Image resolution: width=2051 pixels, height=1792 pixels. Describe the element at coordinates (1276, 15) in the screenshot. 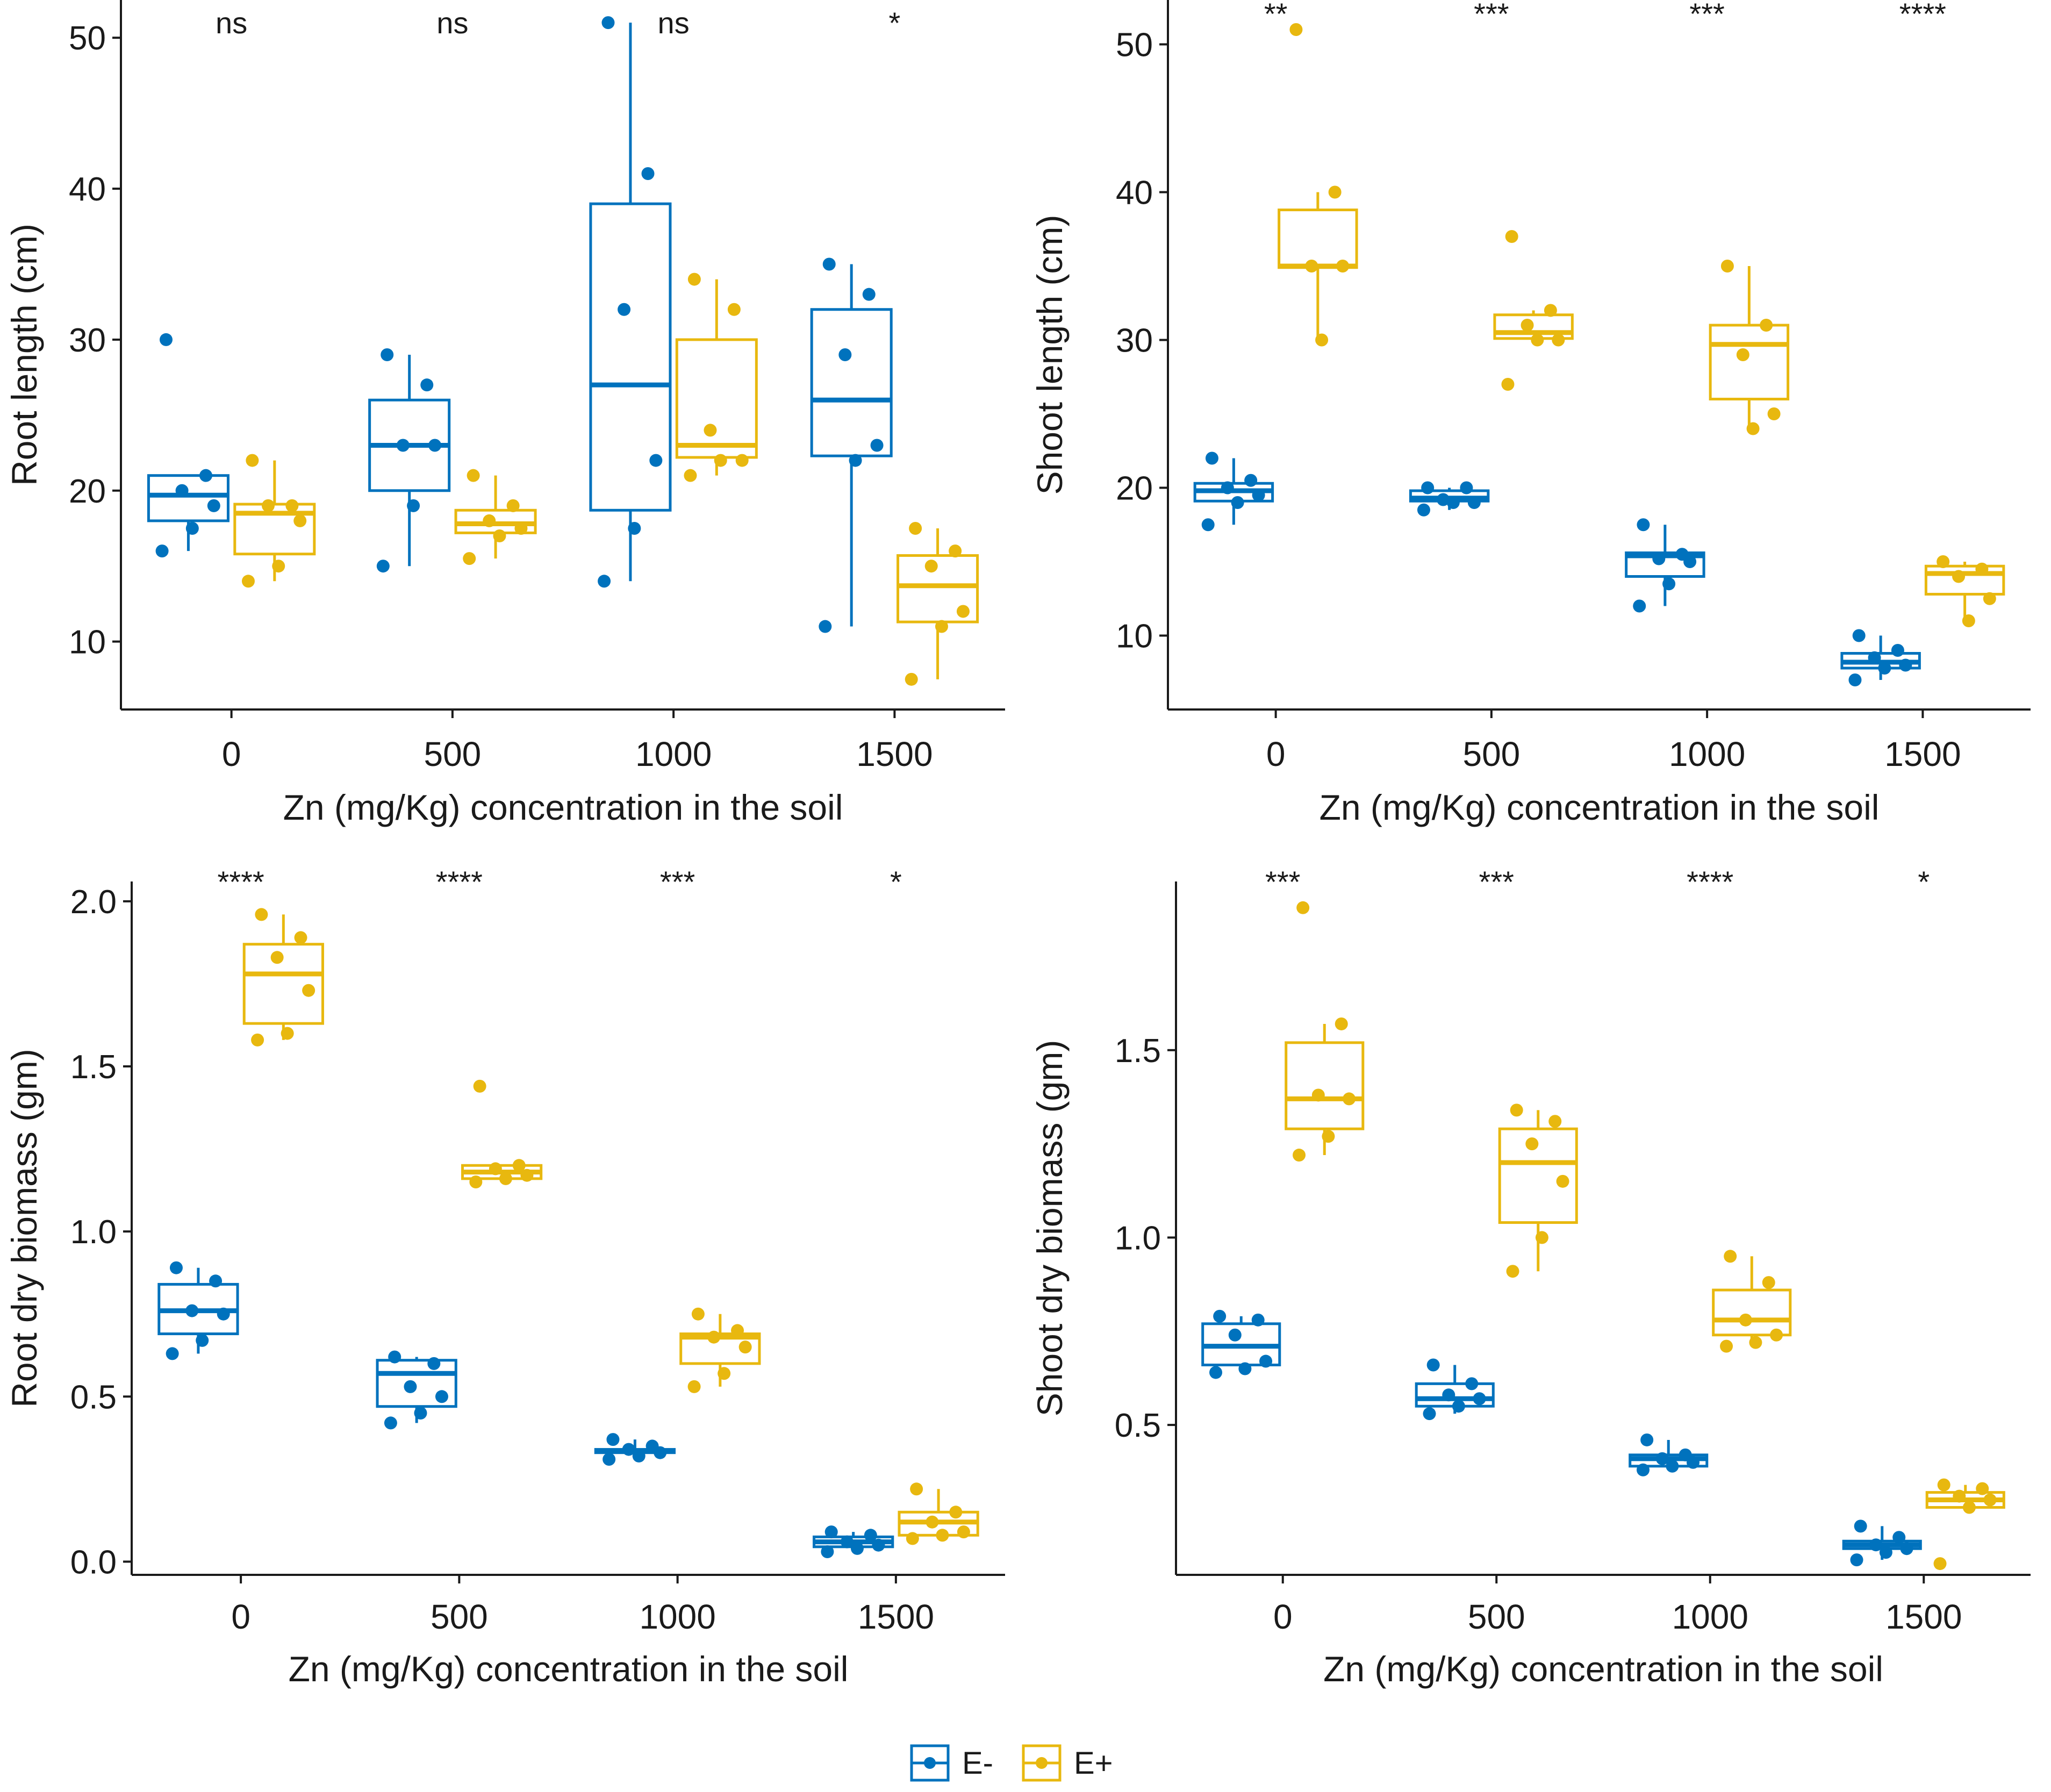

I see `significance-label: **` at that location.